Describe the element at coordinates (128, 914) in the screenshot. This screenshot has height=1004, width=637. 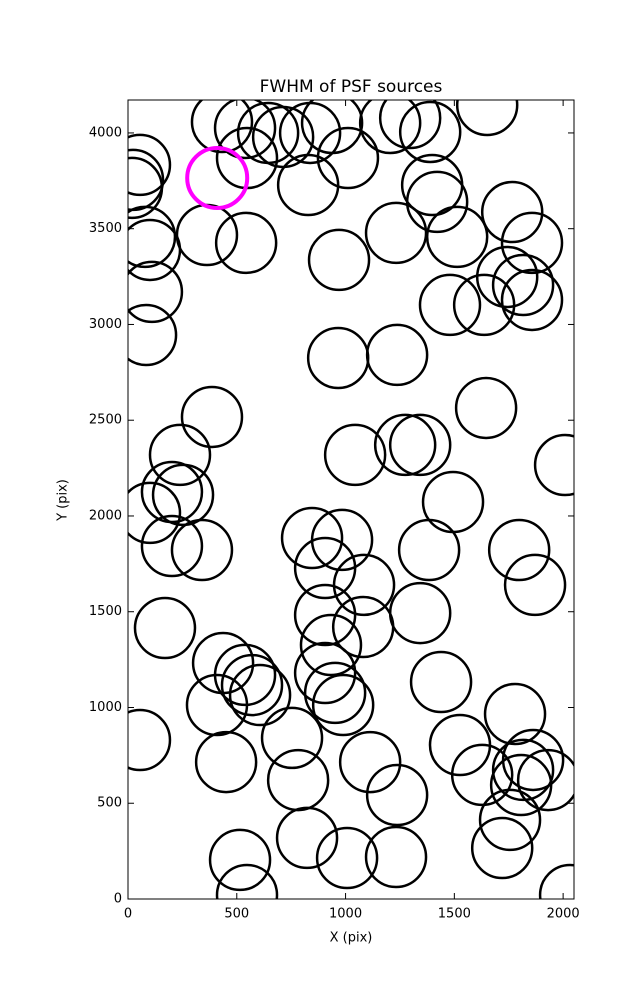
I see `x-tick-label: 0` at that location.